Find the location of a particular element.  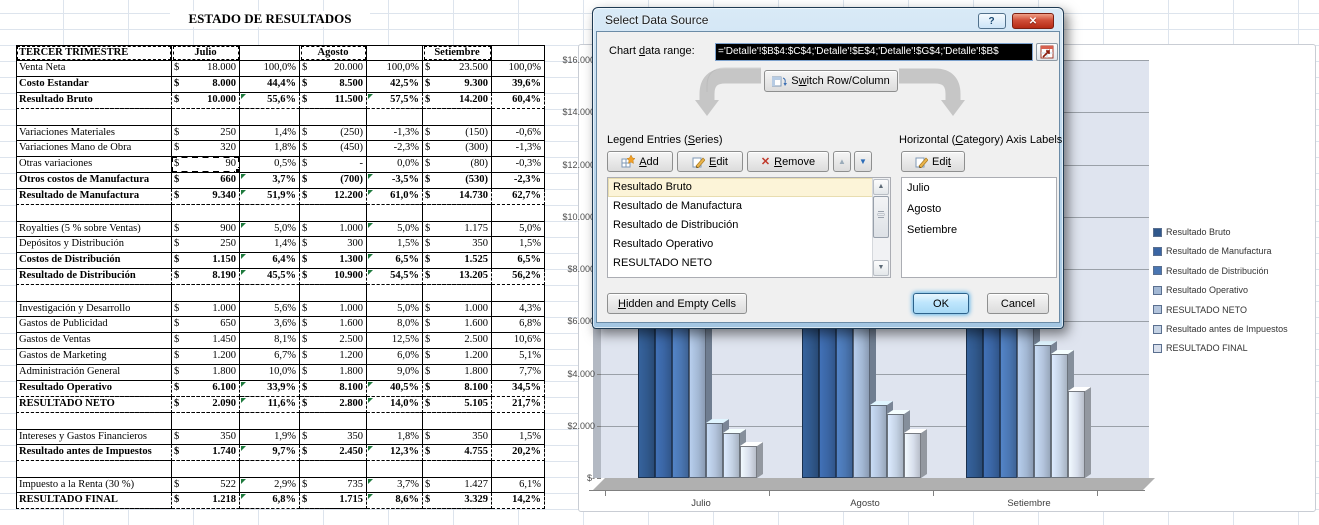

table-cell: 3,7% is located at coordinates (395, 485).